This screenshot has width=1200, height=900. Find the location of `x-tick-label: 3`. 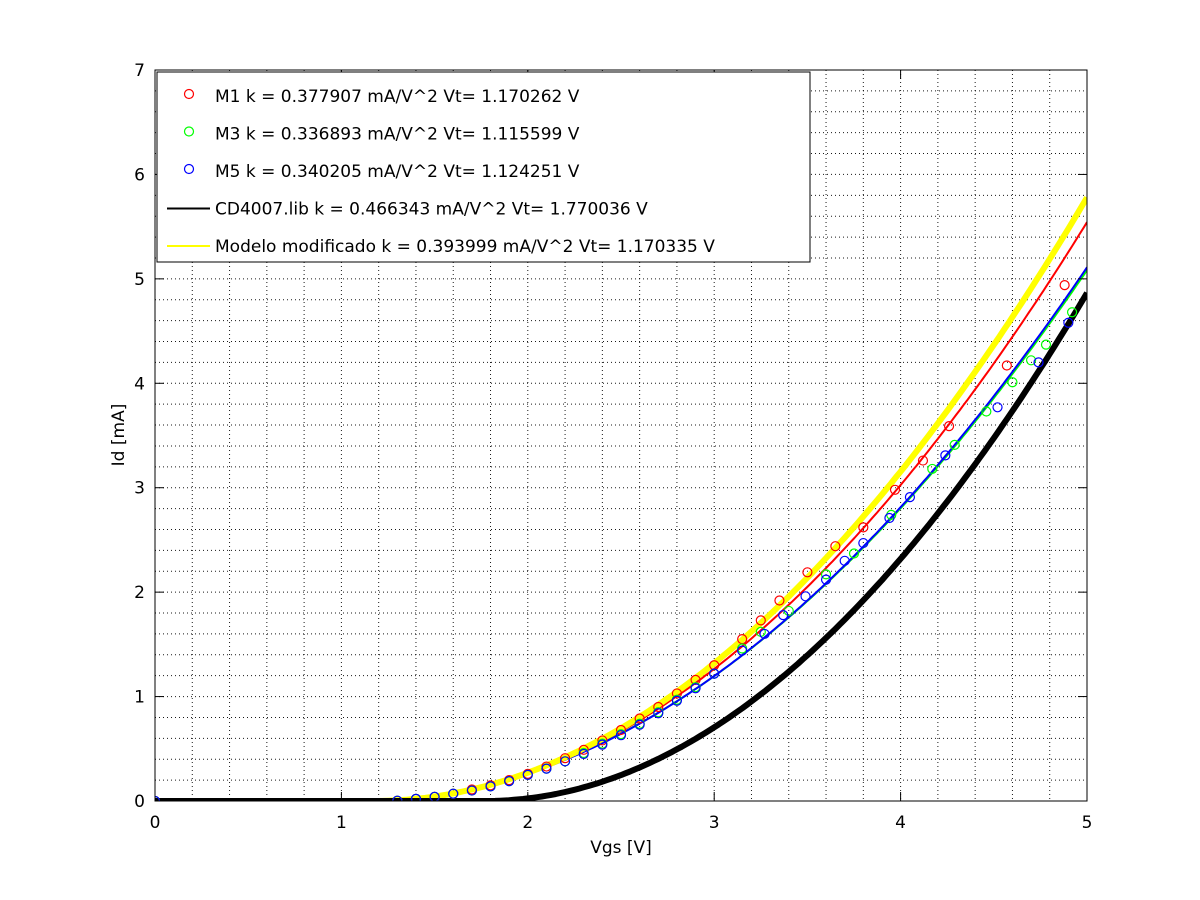

x-tick-label: 3 is located at coordinates (714, 823).